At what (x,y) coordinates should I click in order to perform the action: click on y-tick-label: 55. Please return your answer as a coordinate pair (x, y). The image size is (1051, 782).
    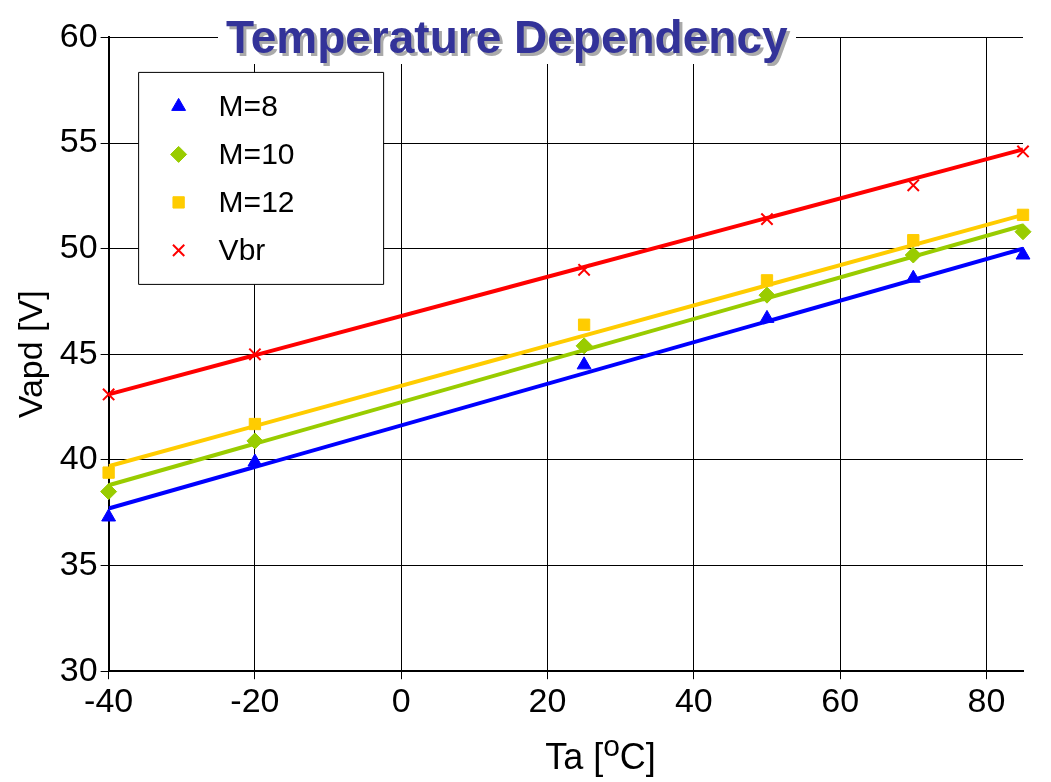
    Looking at the image, I should click on (78, 140).